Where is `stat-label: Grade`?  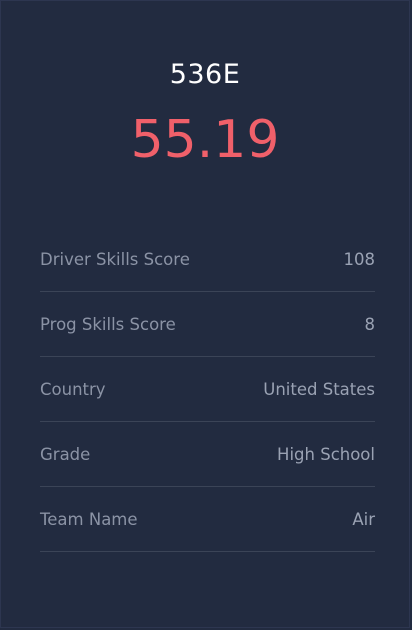
stat-label: Grade is located at coordinates (65, 454).